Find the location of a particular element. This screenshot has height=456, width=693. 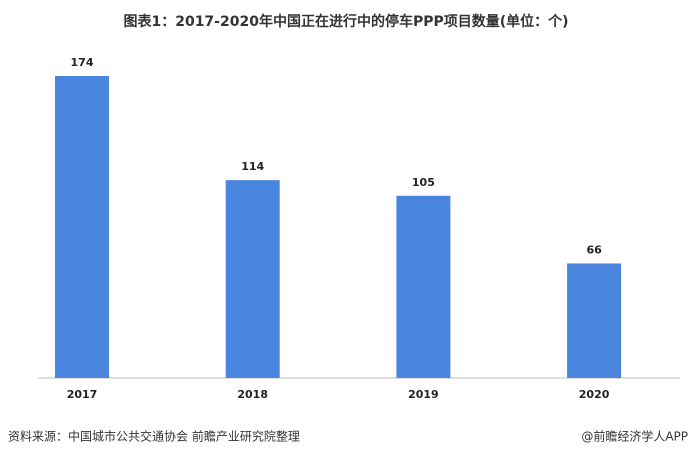

source: 资料来源：中国城市公共交通协会 前瞻产业研究院整理 is located at coordinates (154, 436).